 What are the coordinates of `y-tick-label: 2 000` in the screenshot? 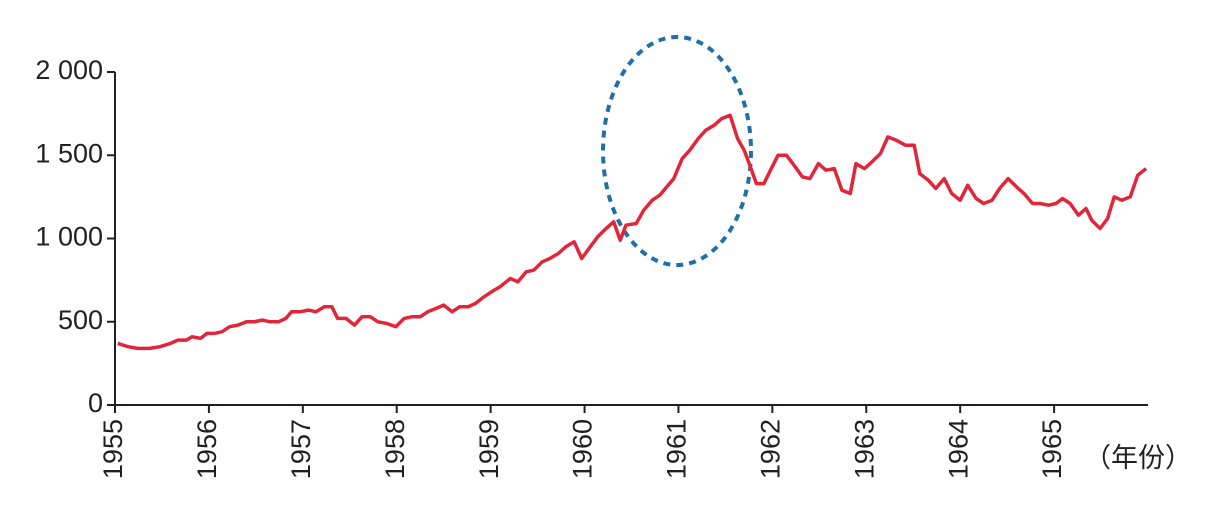 It's located at (69, 70).